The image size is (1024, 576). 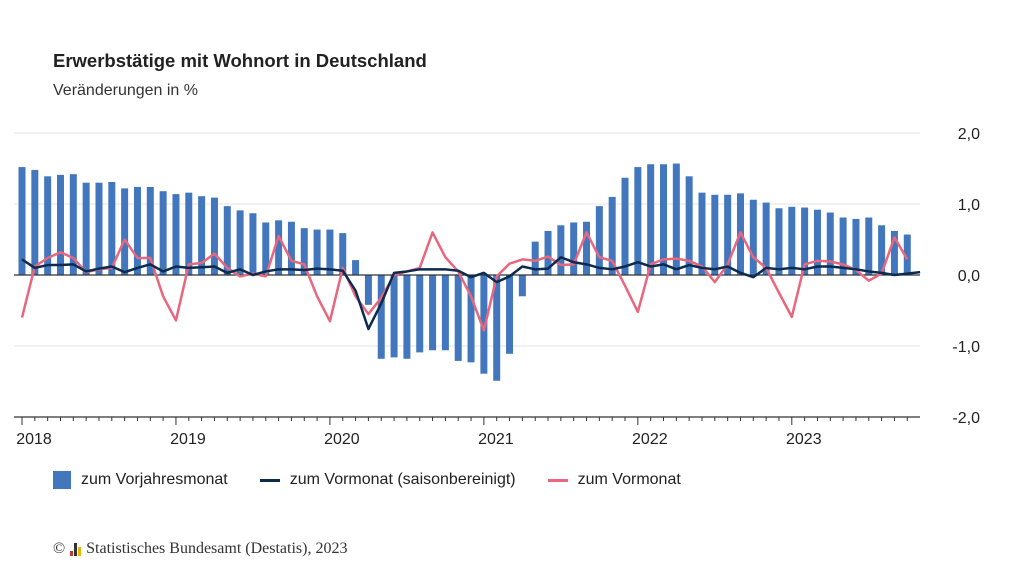 What do you see at coordinates (217, 548) in the screenshot?
I see `source-text: Statistisches Bundesamt (Destatis), 2023` at bounding box center [217, 548].